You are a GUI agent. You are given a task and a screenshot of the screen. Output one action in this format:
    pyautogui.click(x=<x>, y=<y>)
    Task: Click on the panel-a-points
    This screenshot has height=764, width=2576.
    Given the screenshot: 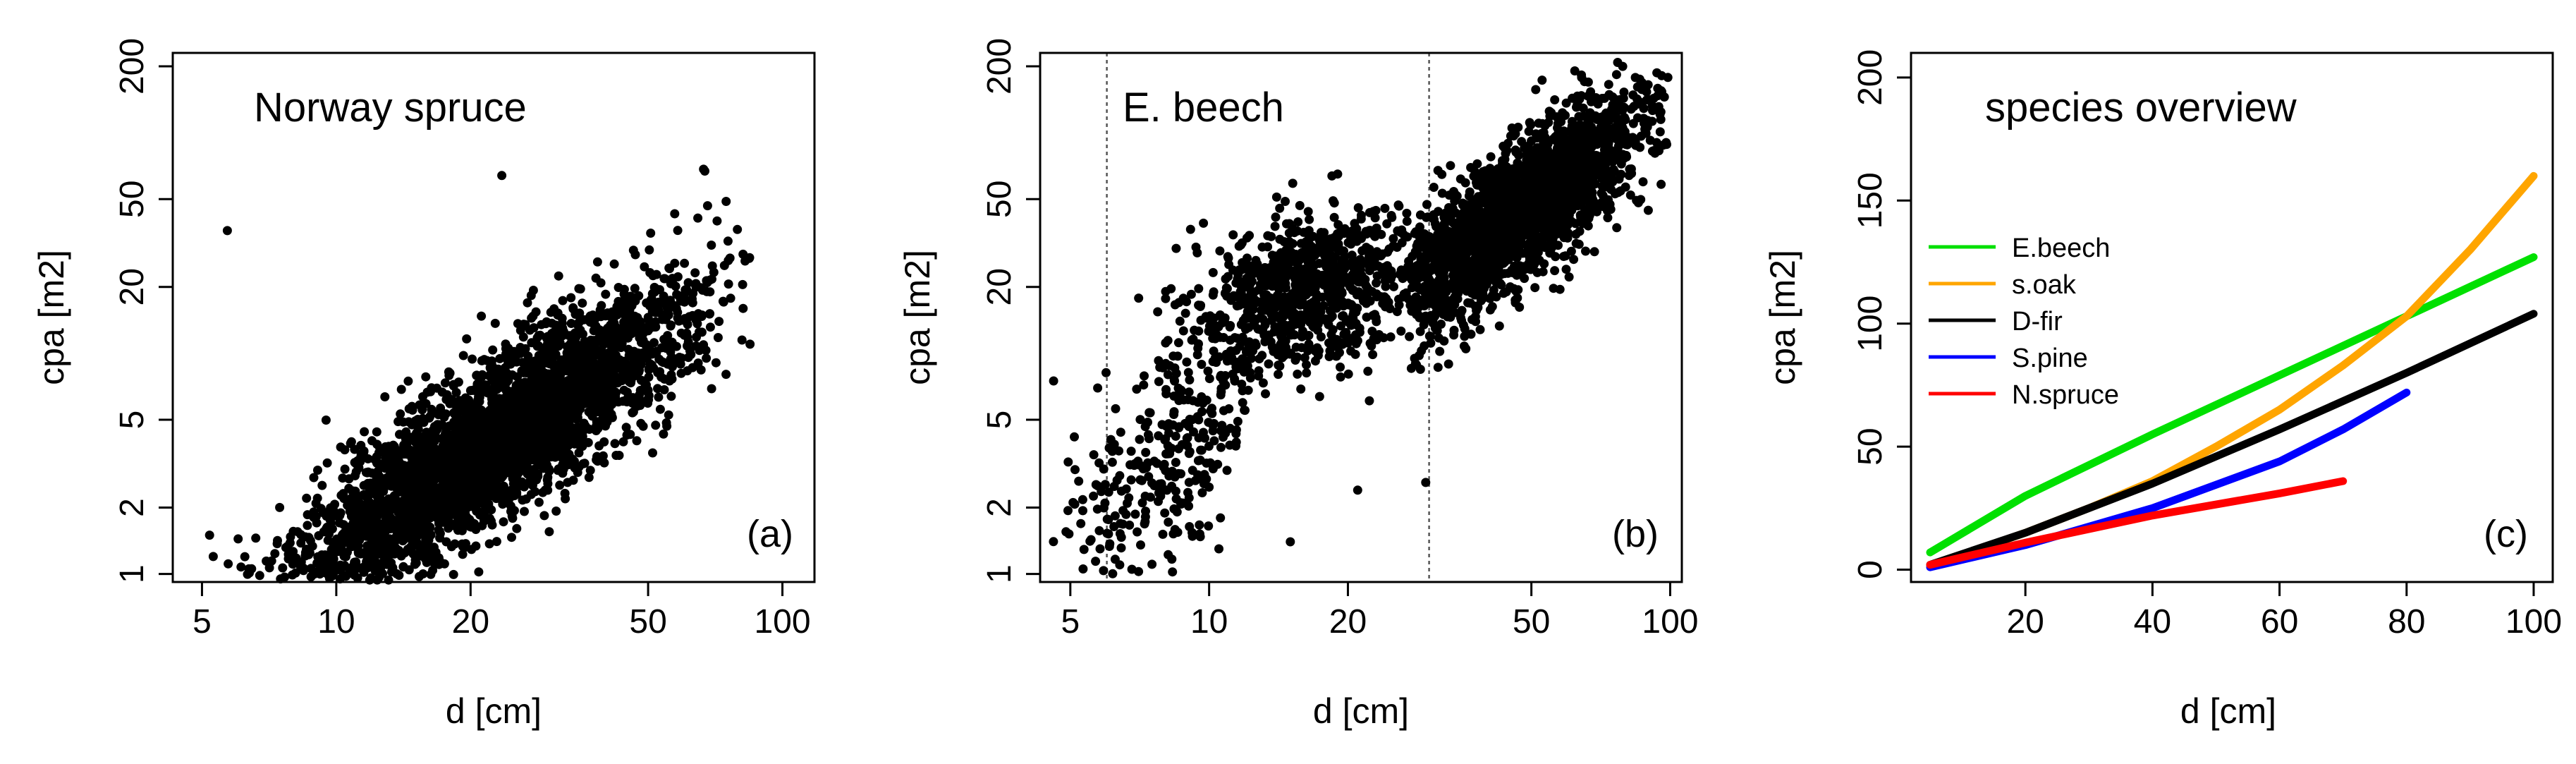 What is the action you would take?
    pyautogui.click(x=480, y=375)
    